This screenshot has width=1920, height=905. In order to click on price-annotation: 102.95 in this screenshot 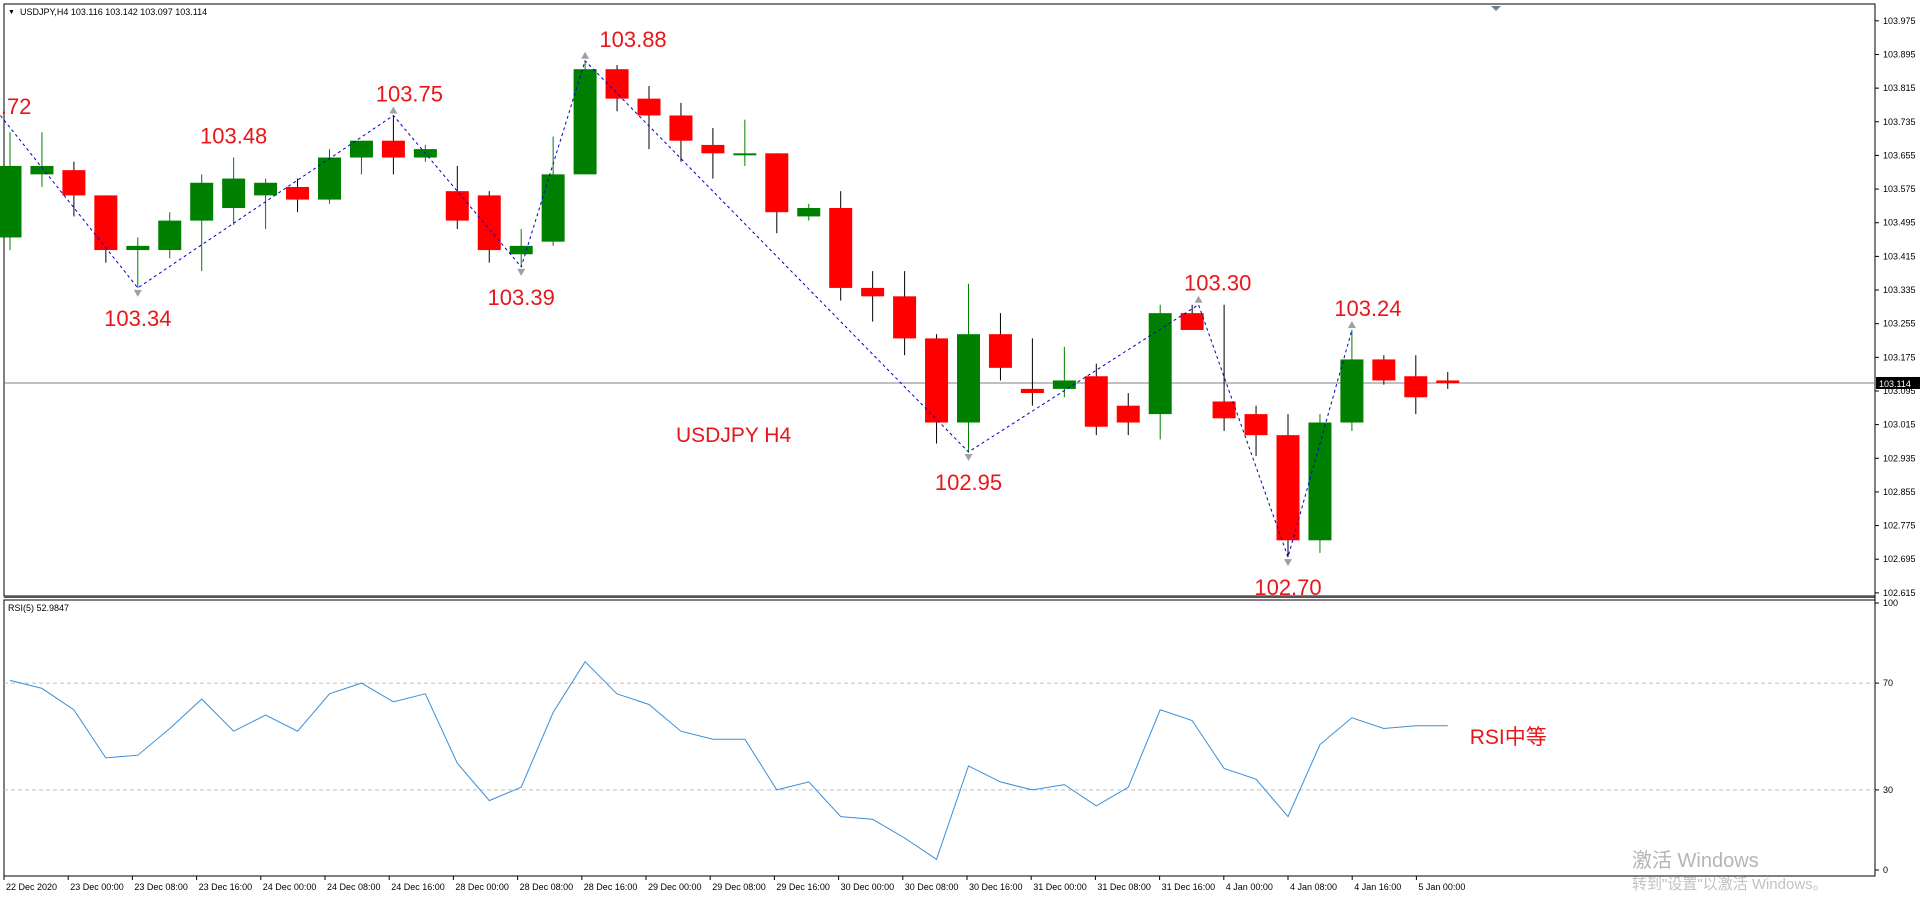, I will do `click(968, 482)`.